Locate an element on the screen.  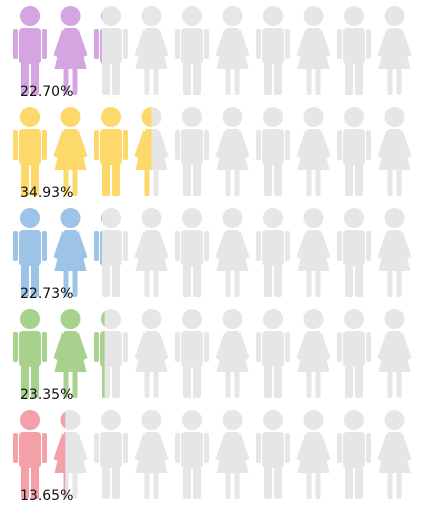
value-label: 22.70% is located at coordinates (46, 92).